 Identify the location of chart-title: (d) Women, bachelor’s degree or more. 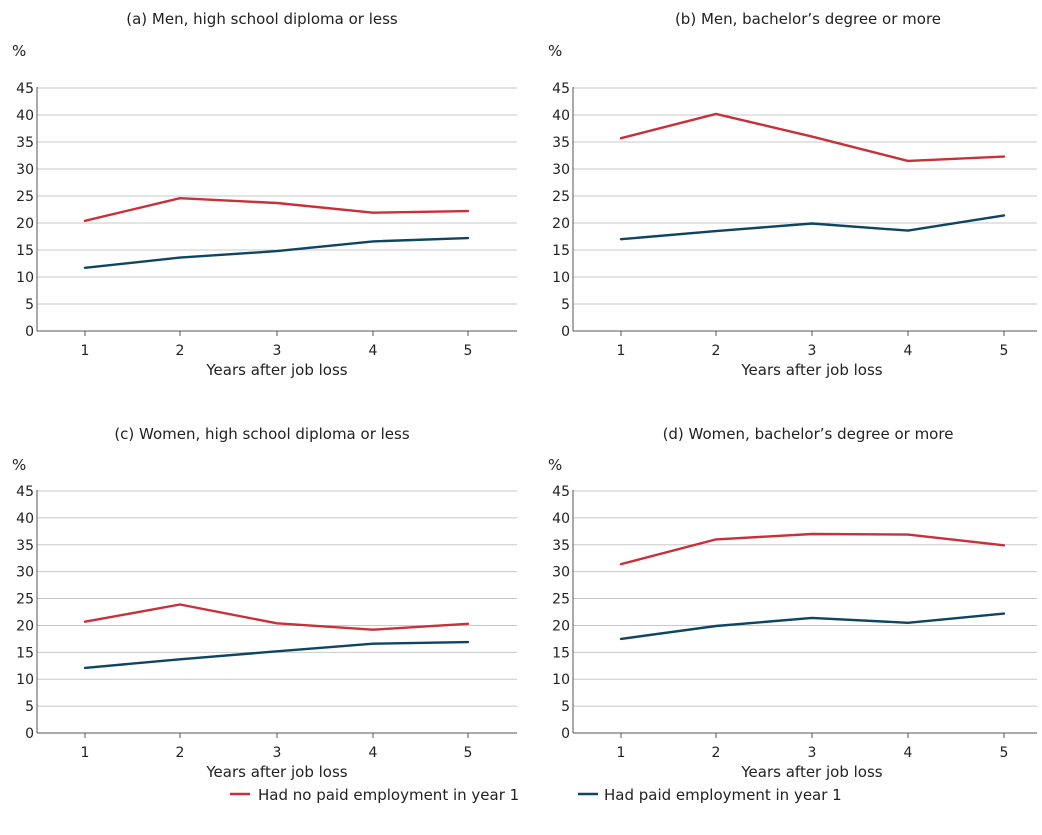
(808, 434).